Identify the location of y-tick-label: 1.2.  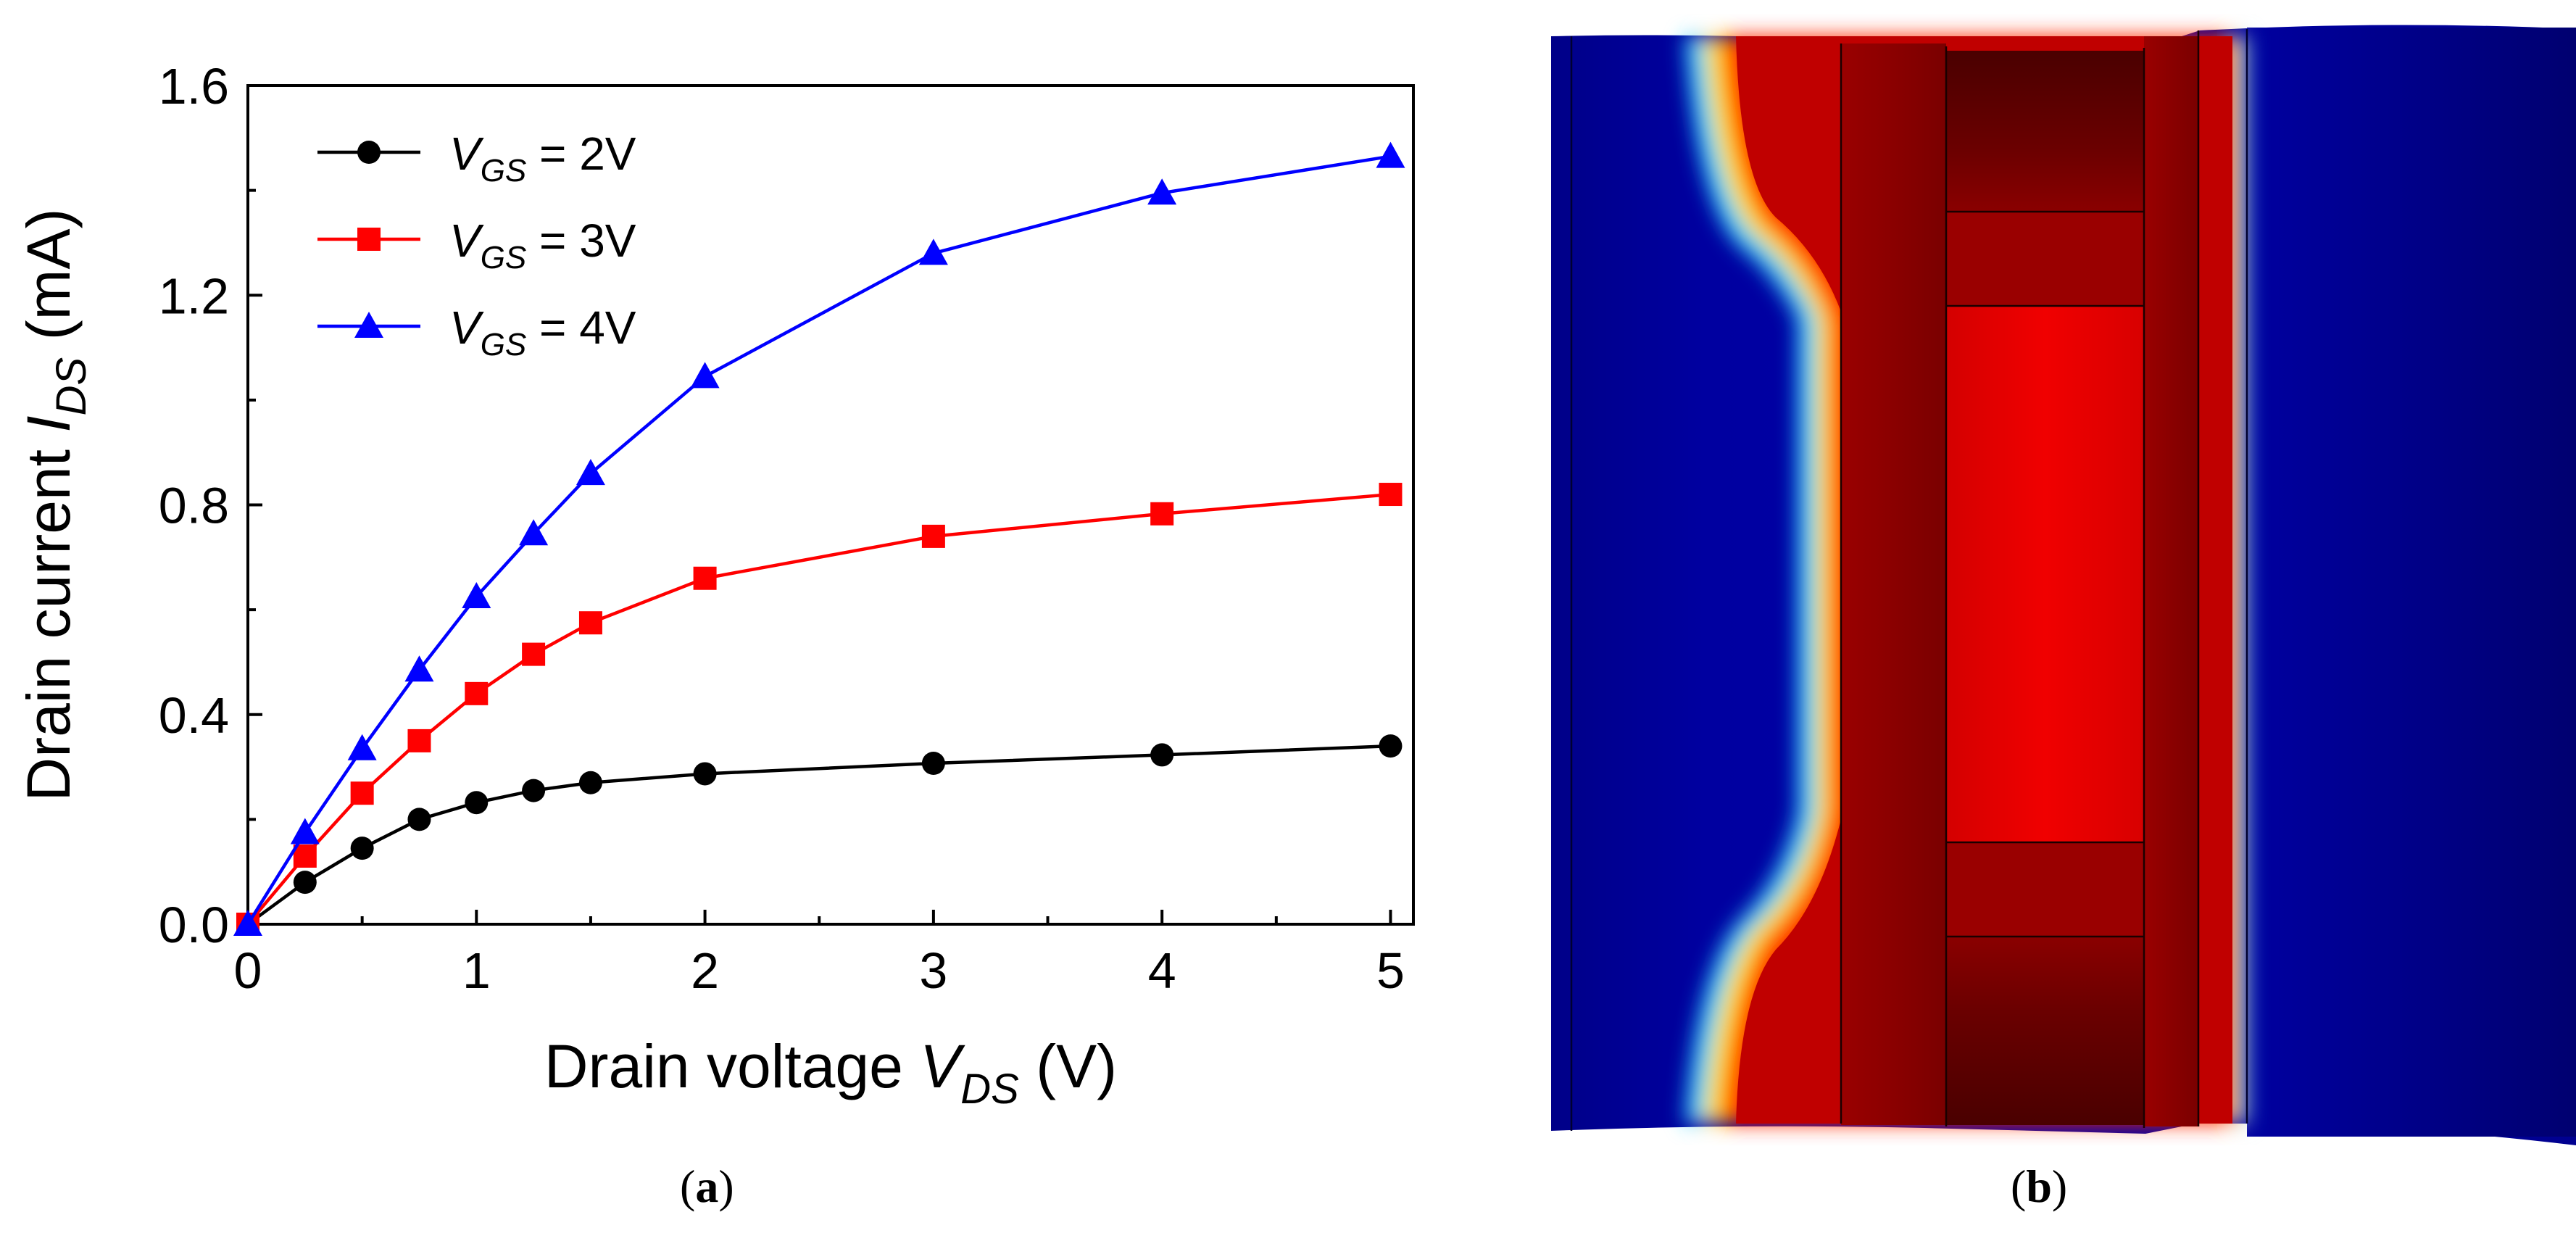
(194, 295).